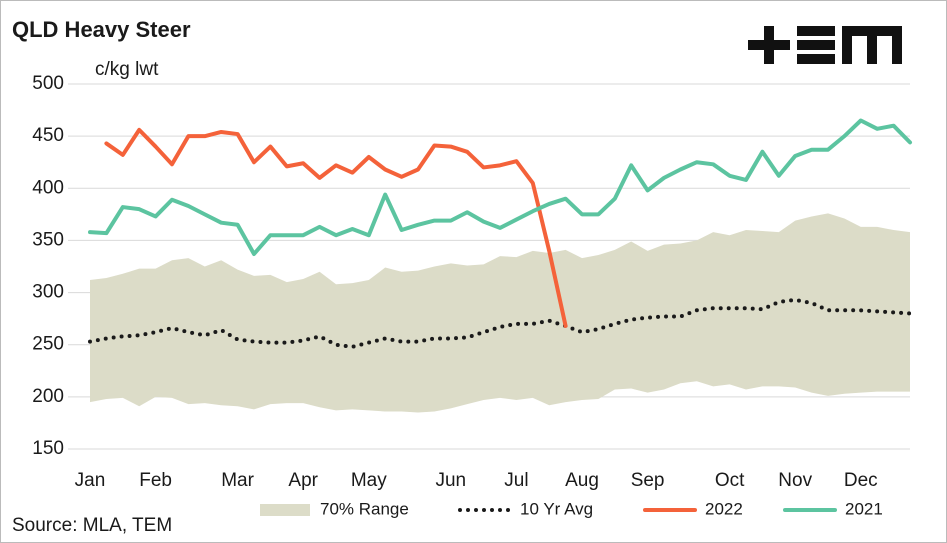  Describe the element at coordinates (516, 480) in the screenshot. I see `x-tick-label: Jul` at that location.